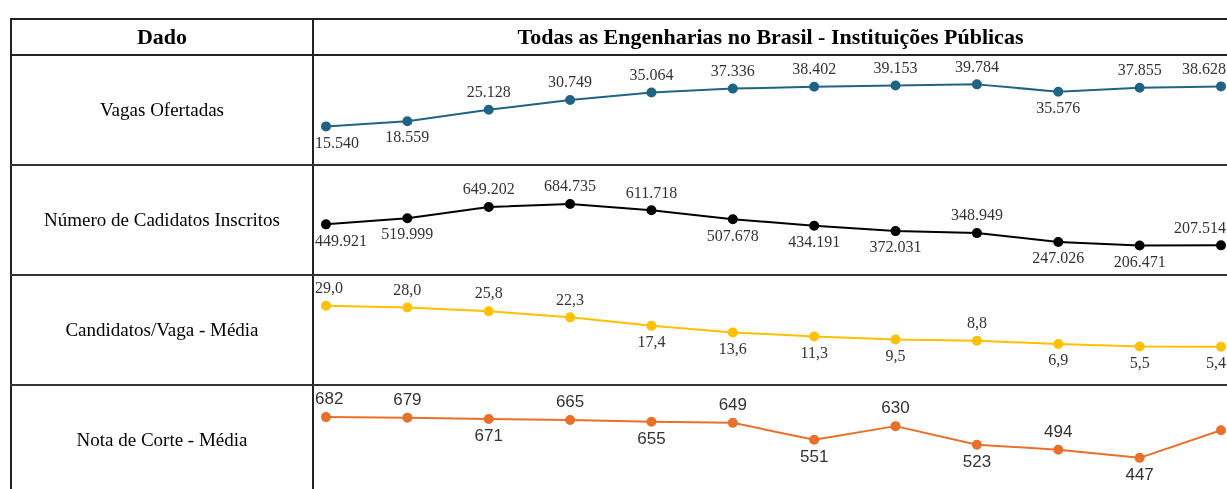 The image size is (1227, 489). What do you see at coordinates (337, 142) in the screenshot?
I see `data-label: 15.540` at bounding box center [337, 142].